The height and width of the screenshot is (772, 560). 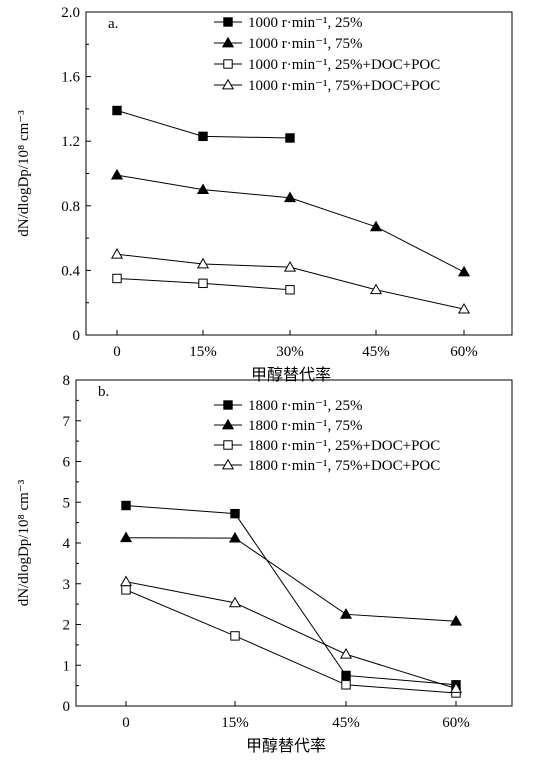 I want to click on y-tick-label: 1.2, so click(x=70, y=142).